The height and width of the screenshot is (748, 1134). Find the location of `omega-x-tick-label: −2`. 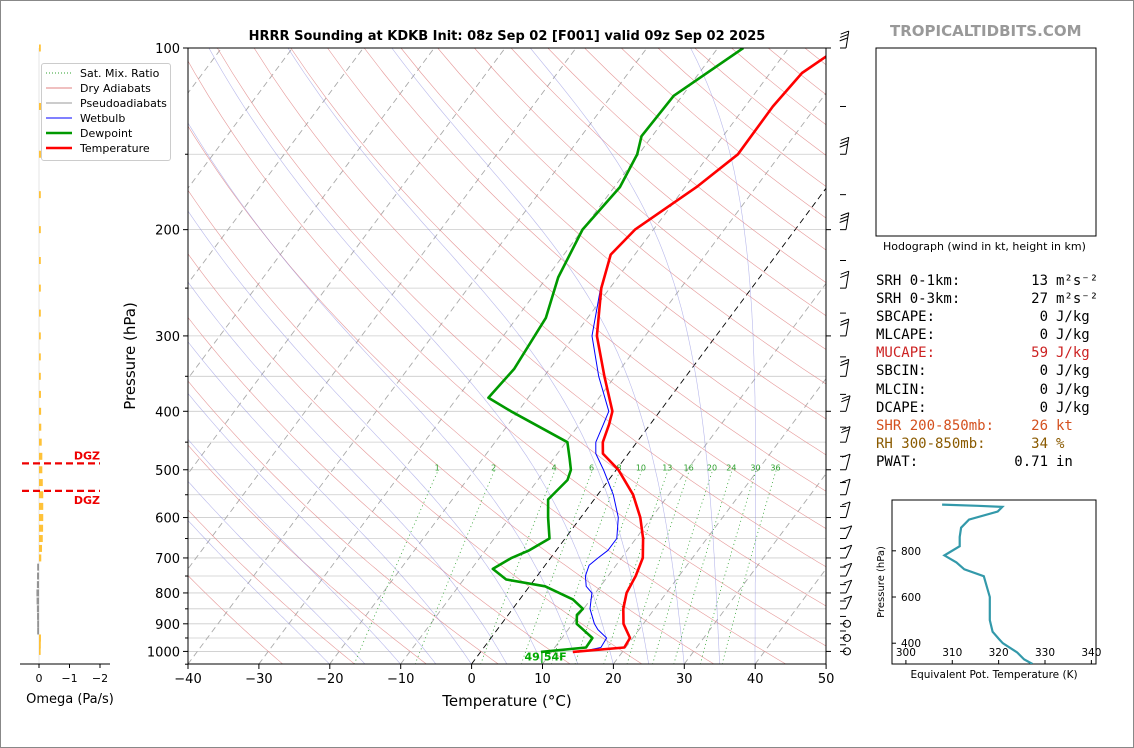

omega-x-tick-label: −2 is located at coordinates (100, 678).